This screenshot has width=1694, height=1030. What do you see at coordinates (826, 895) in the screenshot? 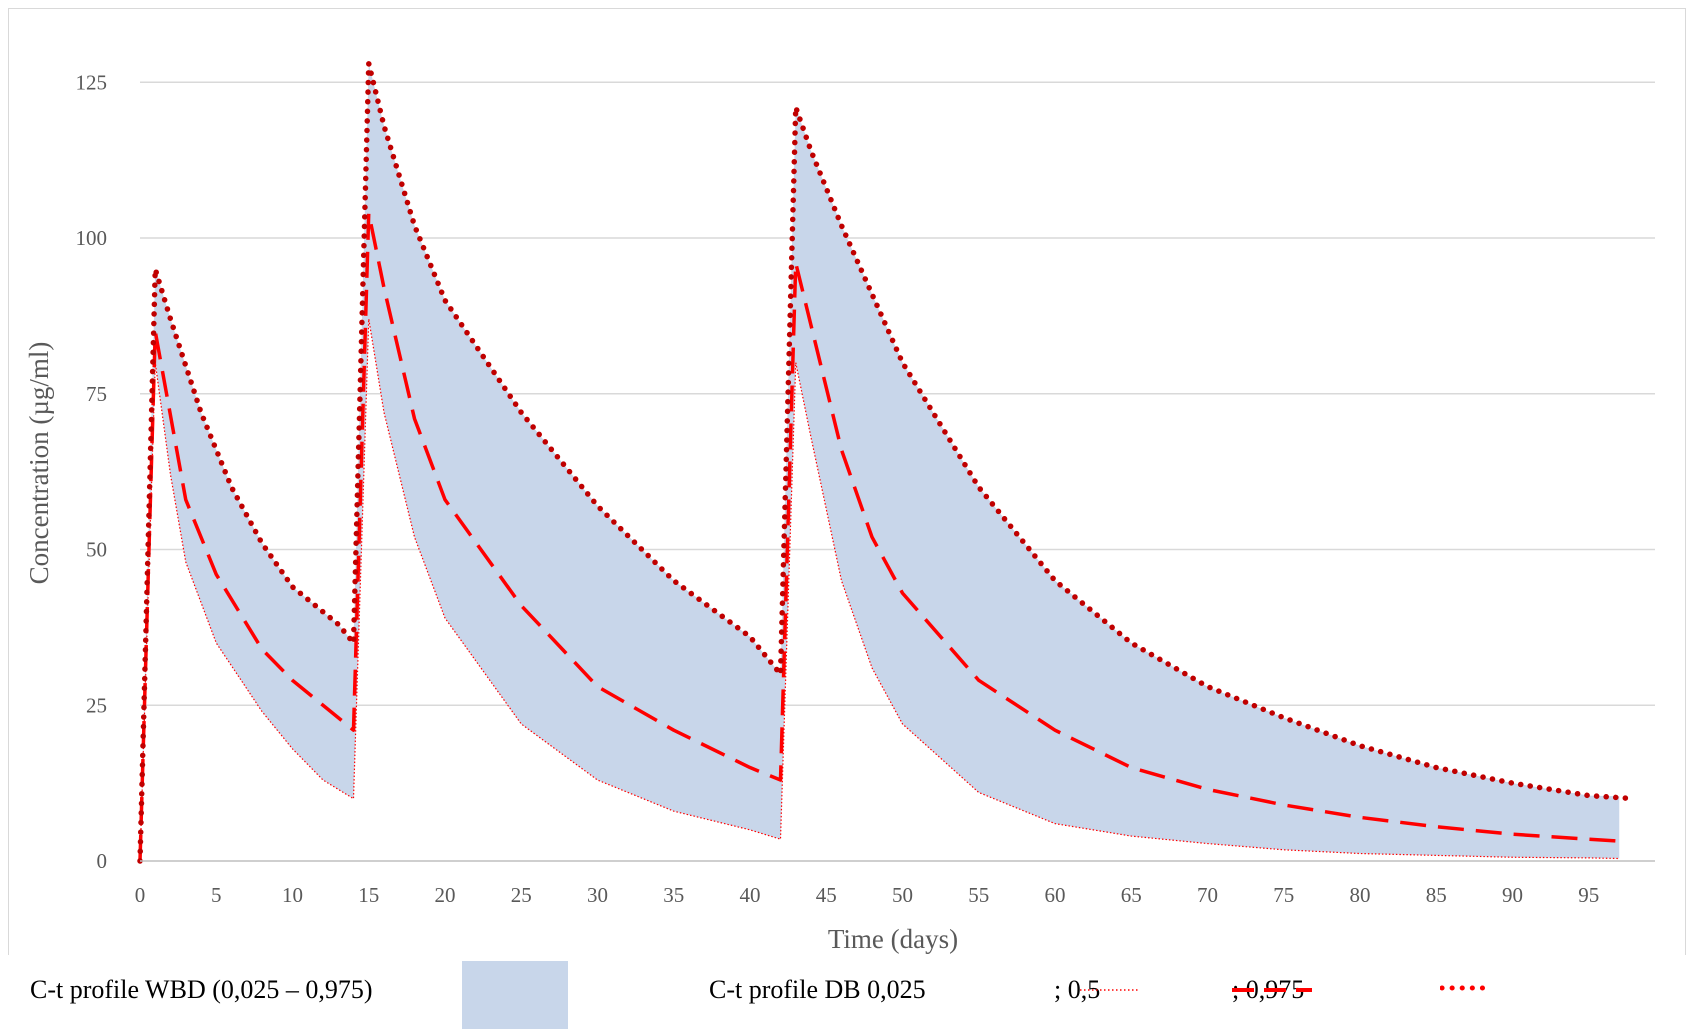
I see `x-tick-label: 45` at bounding box center [826, 895].